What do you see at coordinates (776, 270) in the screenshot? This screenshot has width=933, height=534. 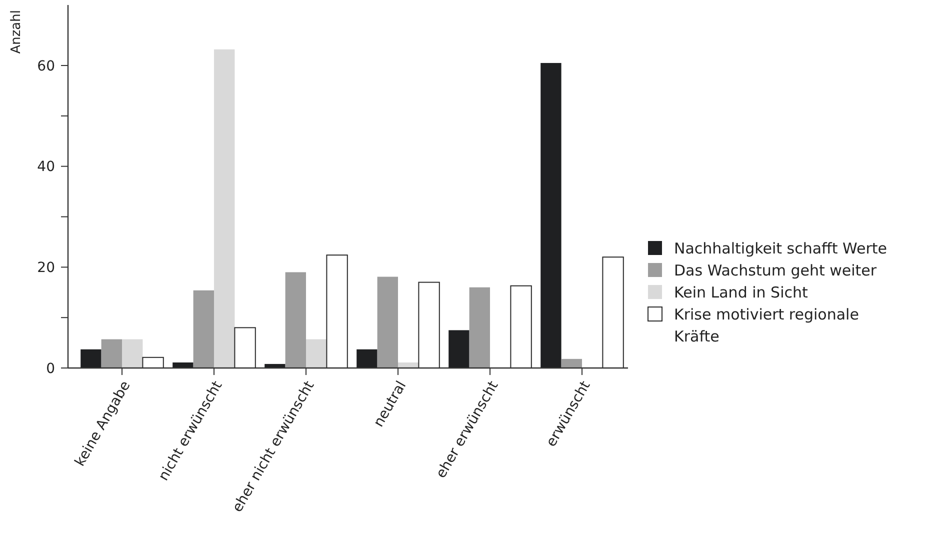 I see `legend-label: Das Wachstum geht weiter` at bounding box center [776, 270].